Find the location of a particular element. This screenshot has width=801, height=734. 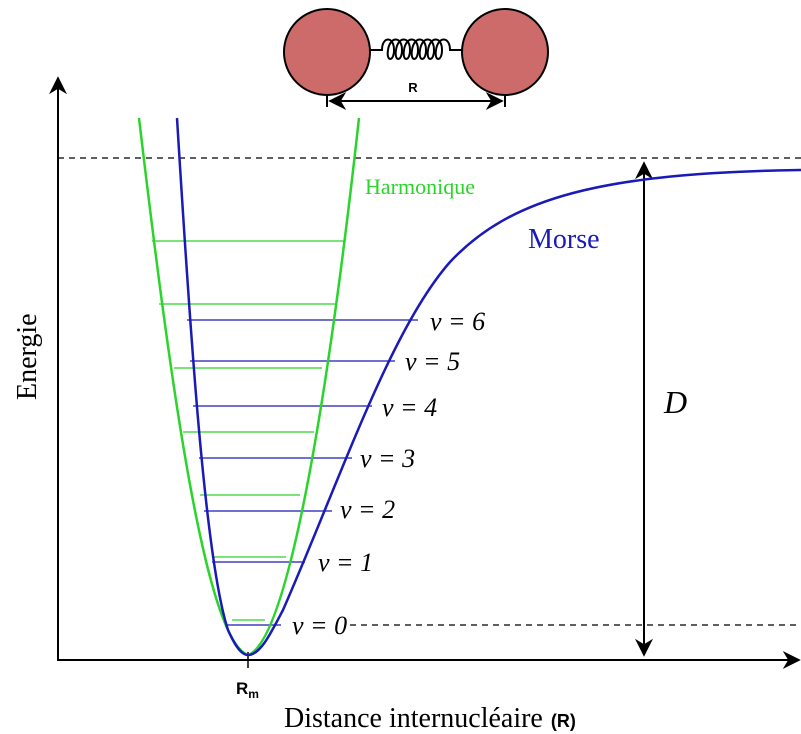

dissociation-energy-label: D is located at coordinates (675, 402).